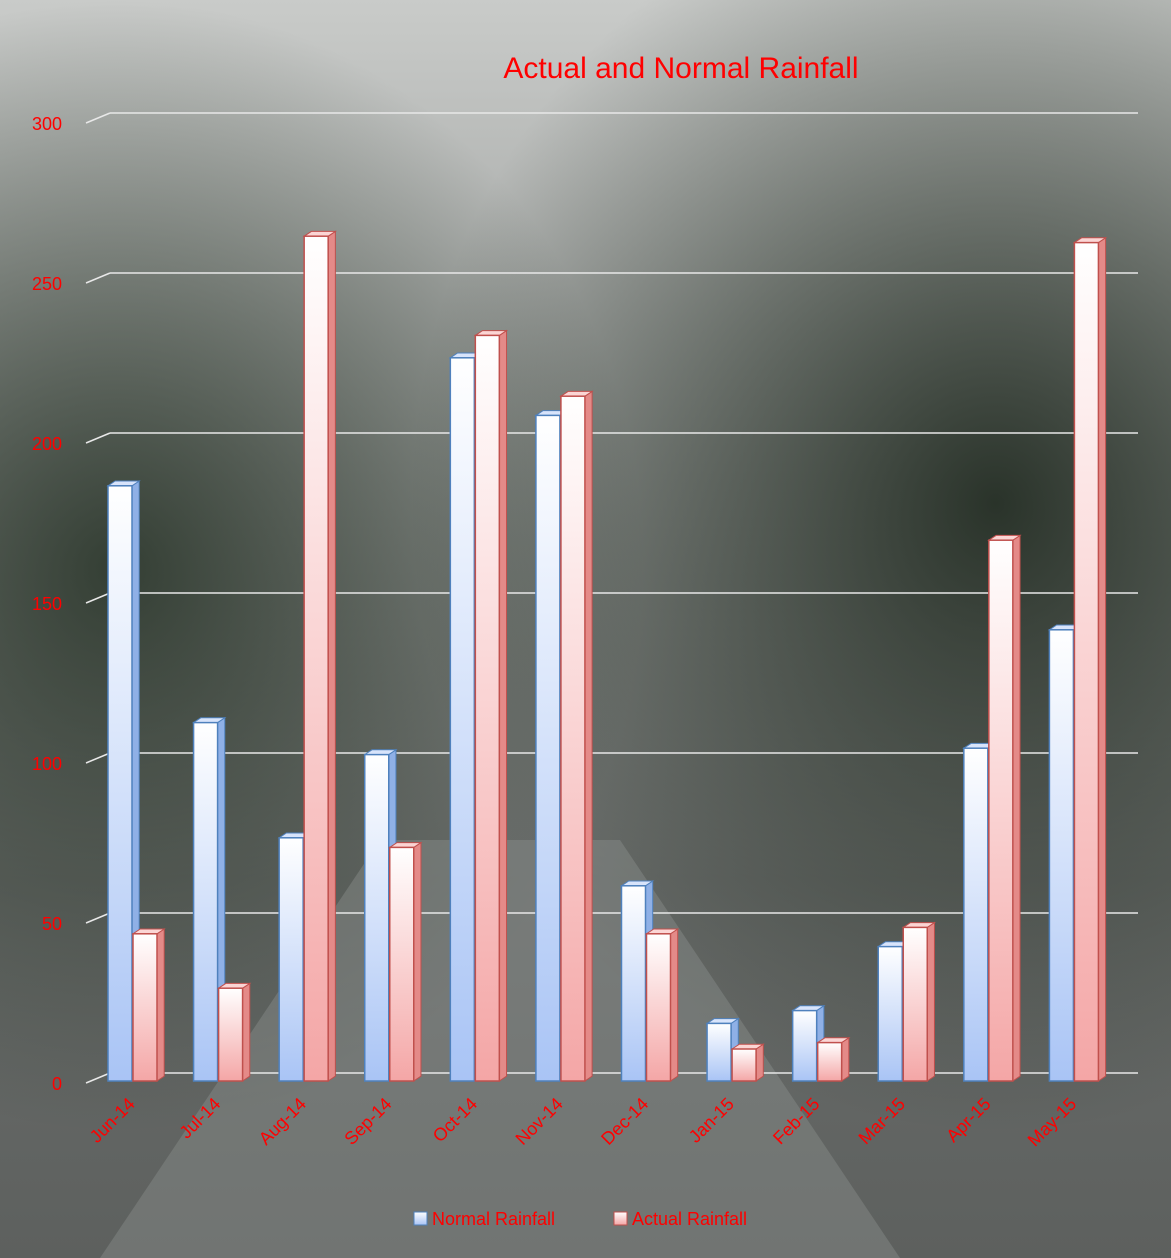  I want to click on y-tick-label: 150, so click(47, 604).